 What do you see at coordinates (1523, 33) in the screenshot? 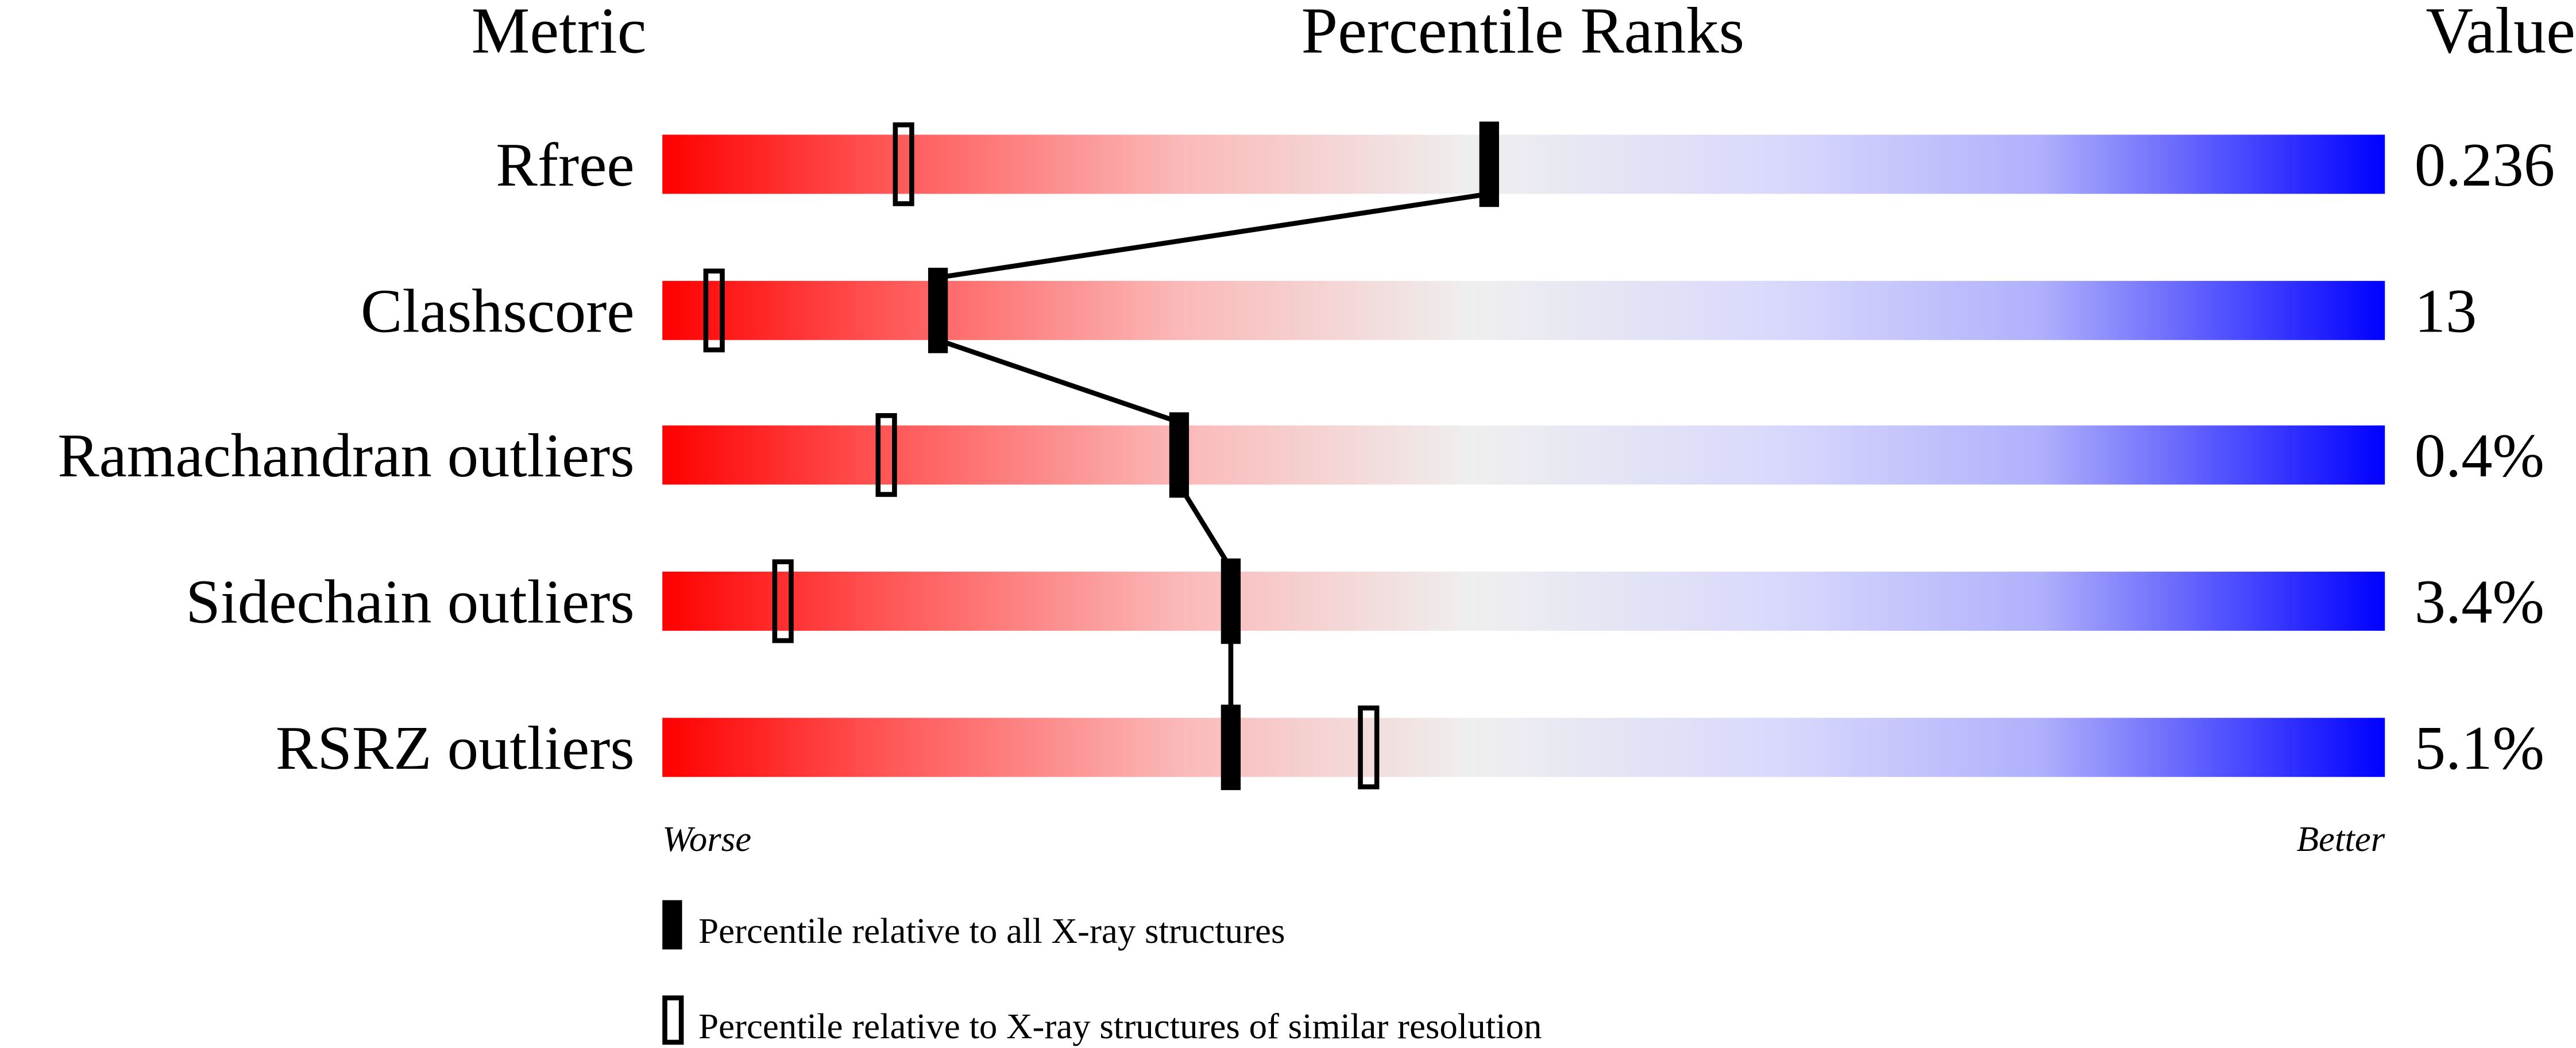
I see `header-percentile-ranks: Percentile Ranks` at bounding box center [1523, 33].